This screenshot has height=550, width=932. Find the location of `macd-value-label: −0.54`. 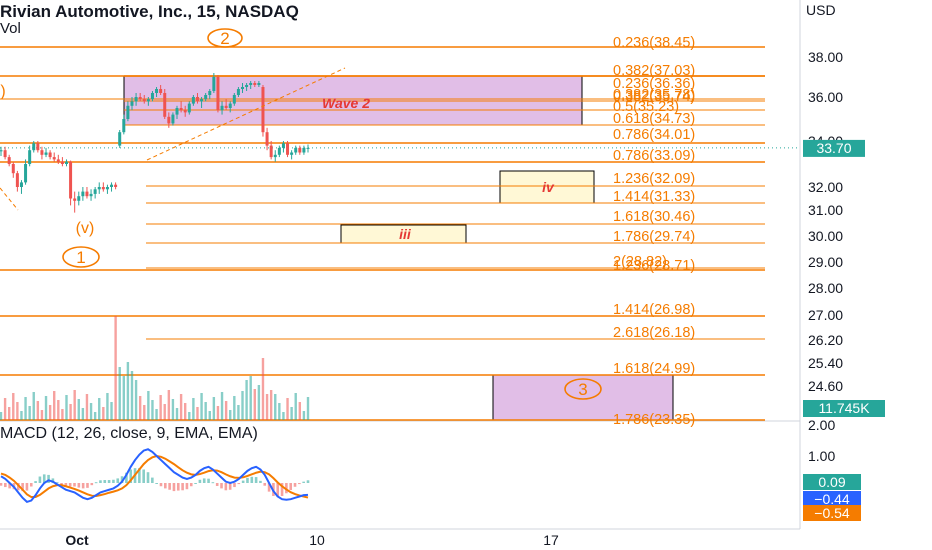

macd-value-label: −0.54 is located at coordinates (832, 513).